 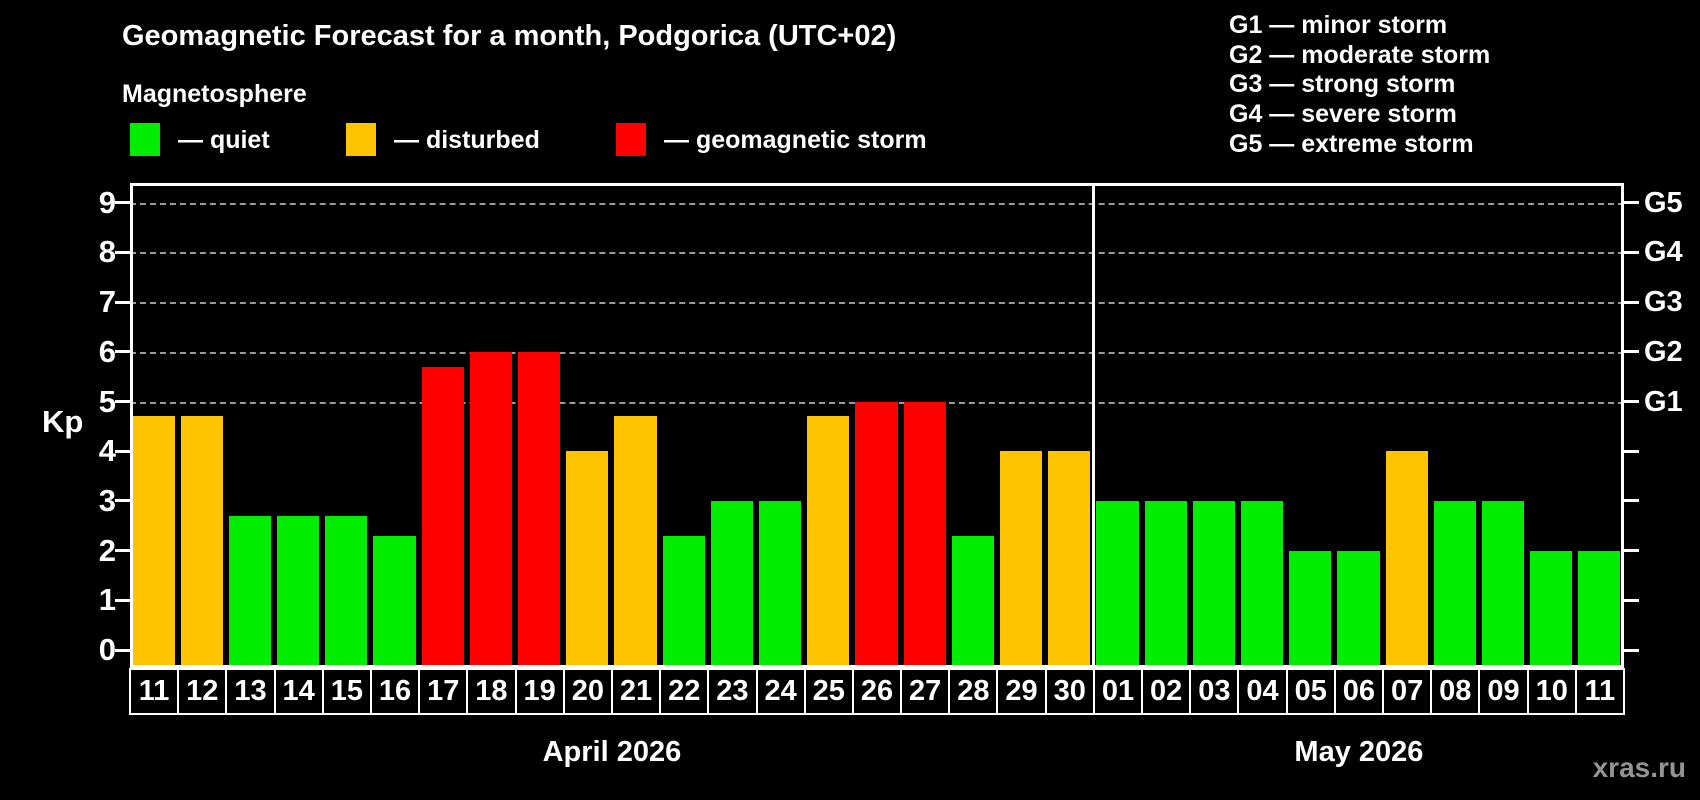 I want to click on day-label-01: 01, so click(x=1118, y=691).